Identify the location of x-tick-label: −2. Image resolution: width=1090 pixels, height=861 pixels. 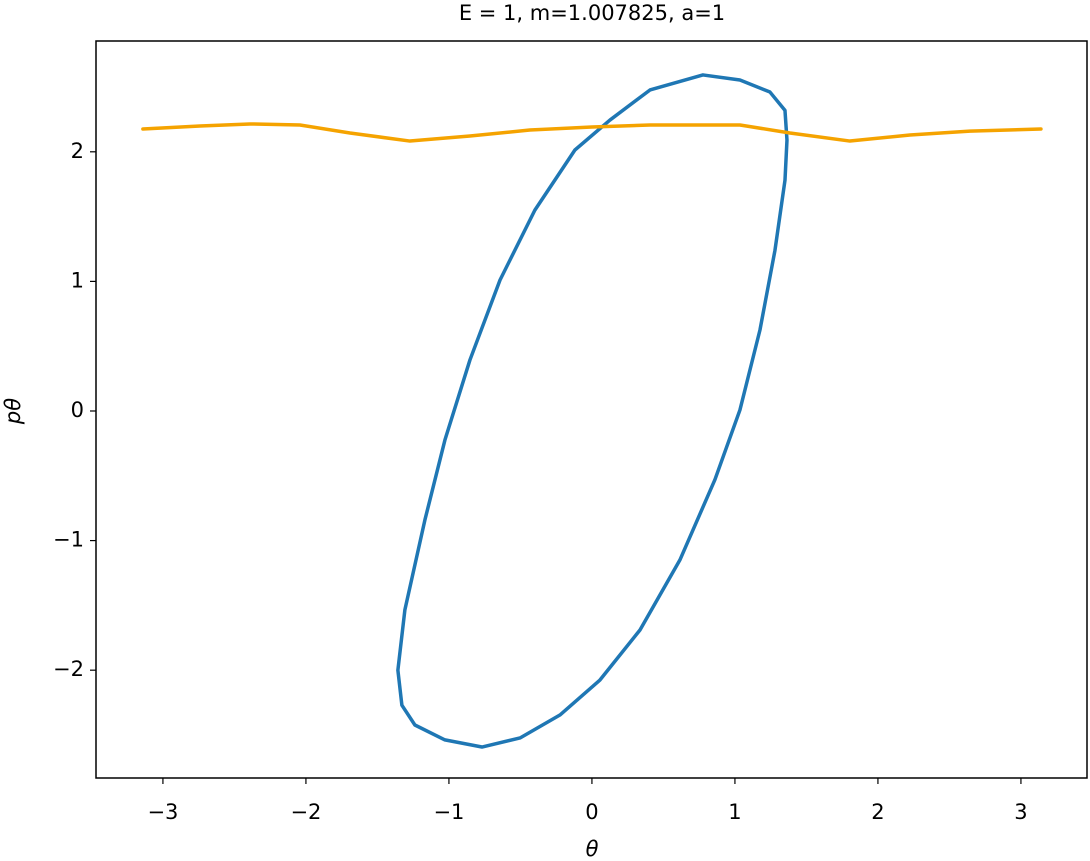
(305, 812).